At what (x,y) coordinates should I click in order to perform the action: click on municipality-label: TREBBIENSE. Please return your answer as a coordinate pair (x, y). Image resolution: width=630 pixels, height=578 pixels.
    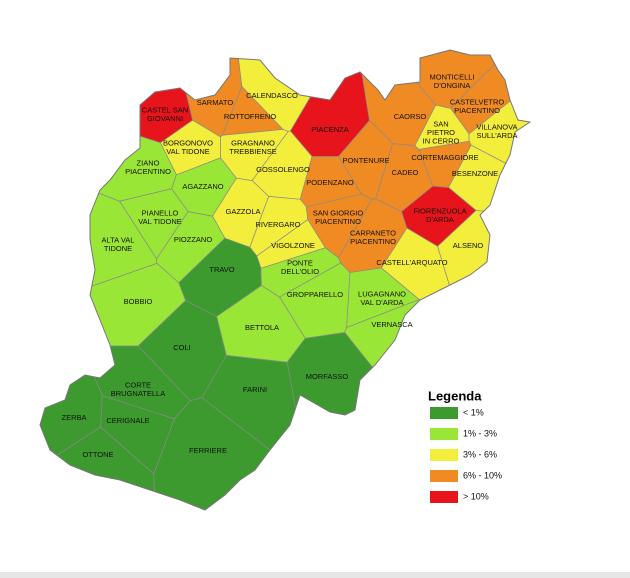
    Looking at the image, I should click on (253, 151).